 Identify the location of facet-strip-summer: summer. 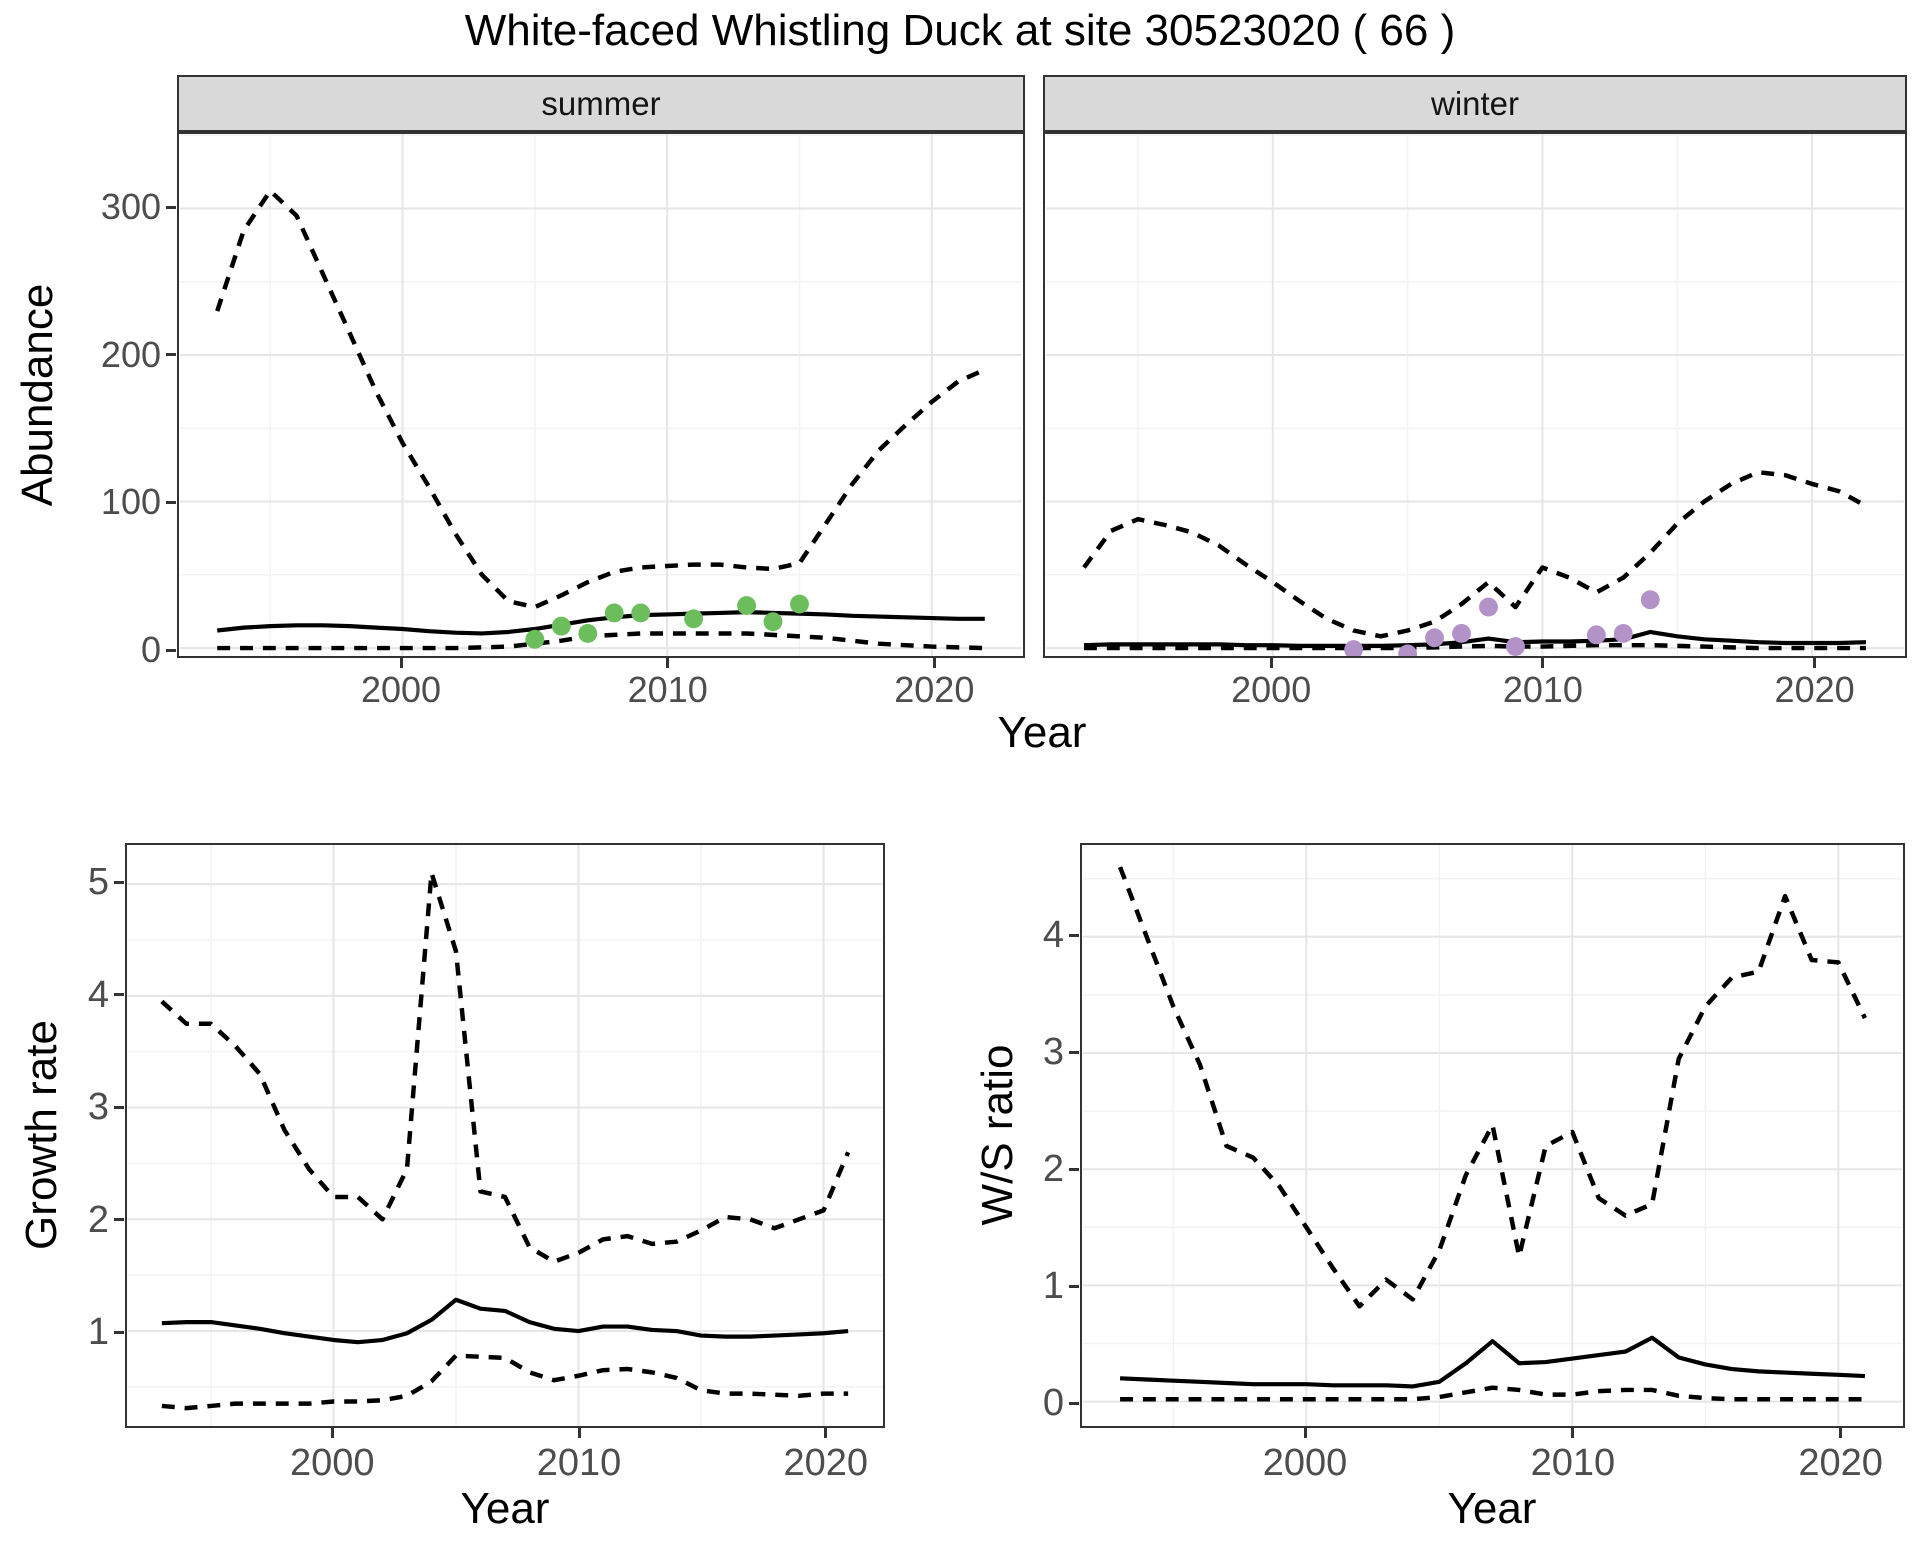
(601, 103).